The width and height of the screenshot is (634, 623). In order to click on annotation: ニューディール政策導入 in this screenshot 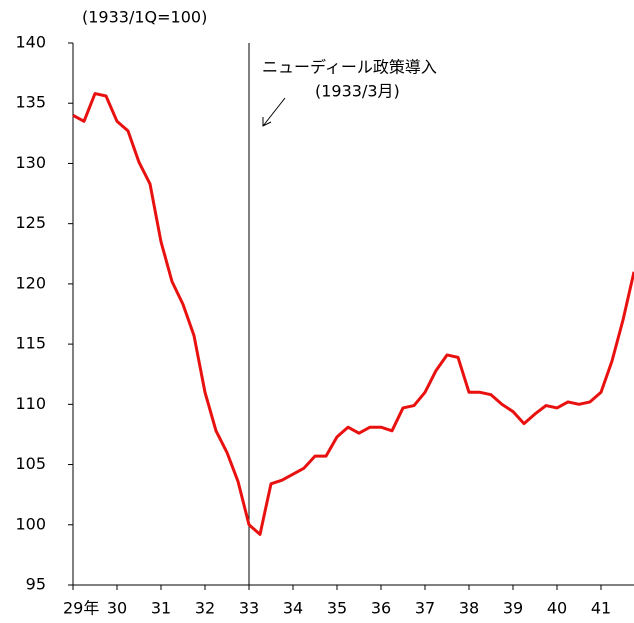, I will do `click(349, 67)`.